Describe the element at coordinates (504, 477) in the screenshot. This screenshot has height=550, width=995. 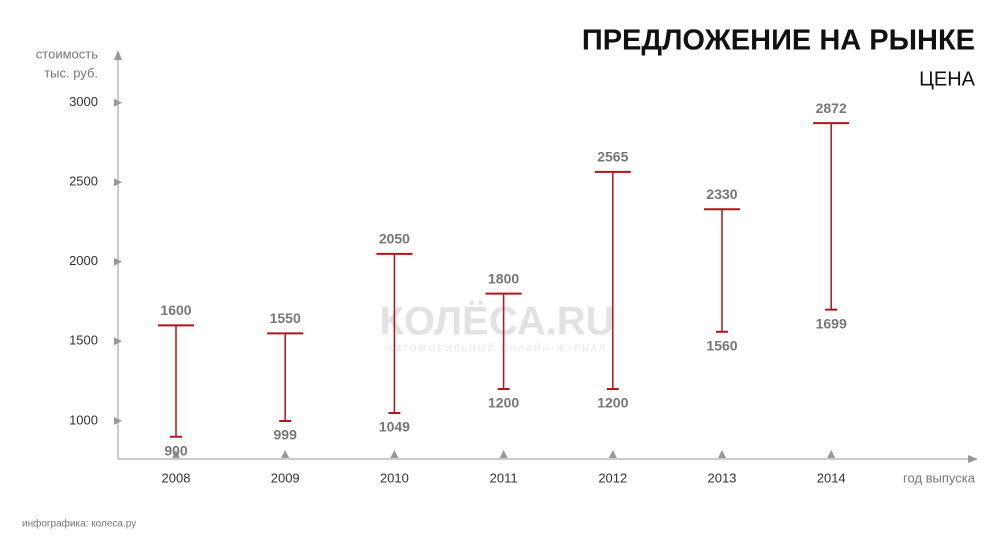
I see `x-tick-label: 2011` at that location.